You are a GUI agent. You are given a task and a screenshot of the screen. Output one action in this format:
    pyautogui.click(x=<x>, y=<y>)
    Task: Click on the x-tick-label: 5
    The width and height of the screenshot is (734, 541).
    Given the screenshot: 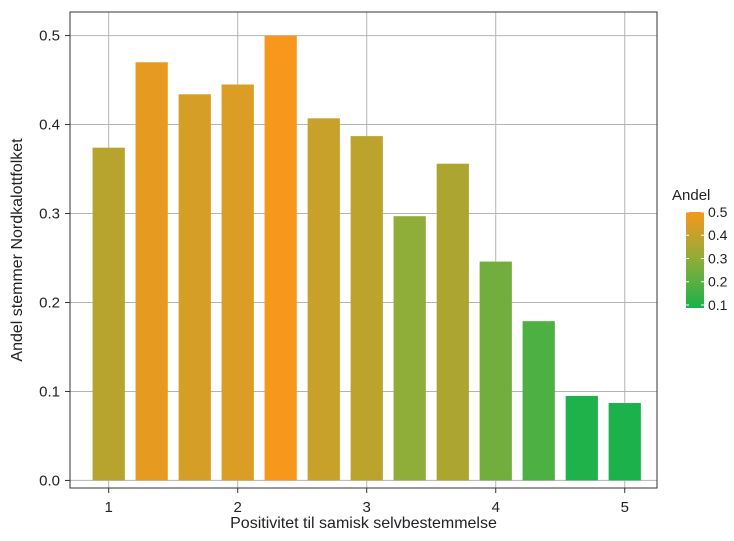 What is the action you would take?
    pyautogui.click(x=625, y=507)
    